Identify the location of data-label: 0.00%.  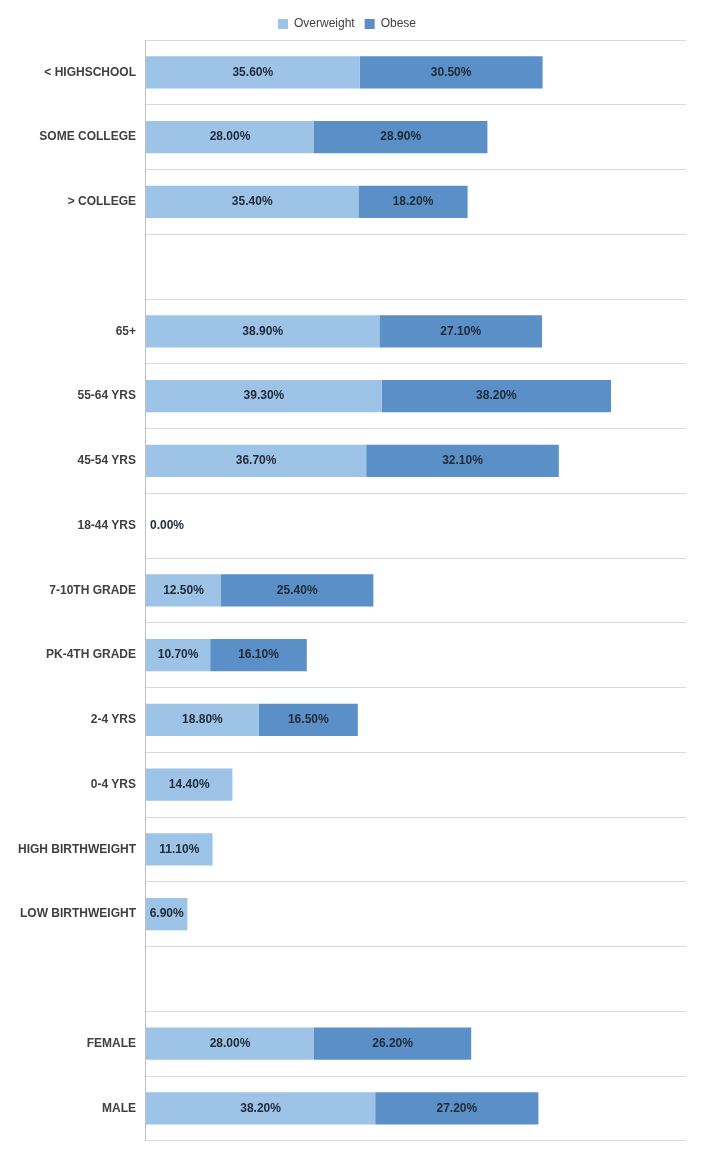
(167, 524).